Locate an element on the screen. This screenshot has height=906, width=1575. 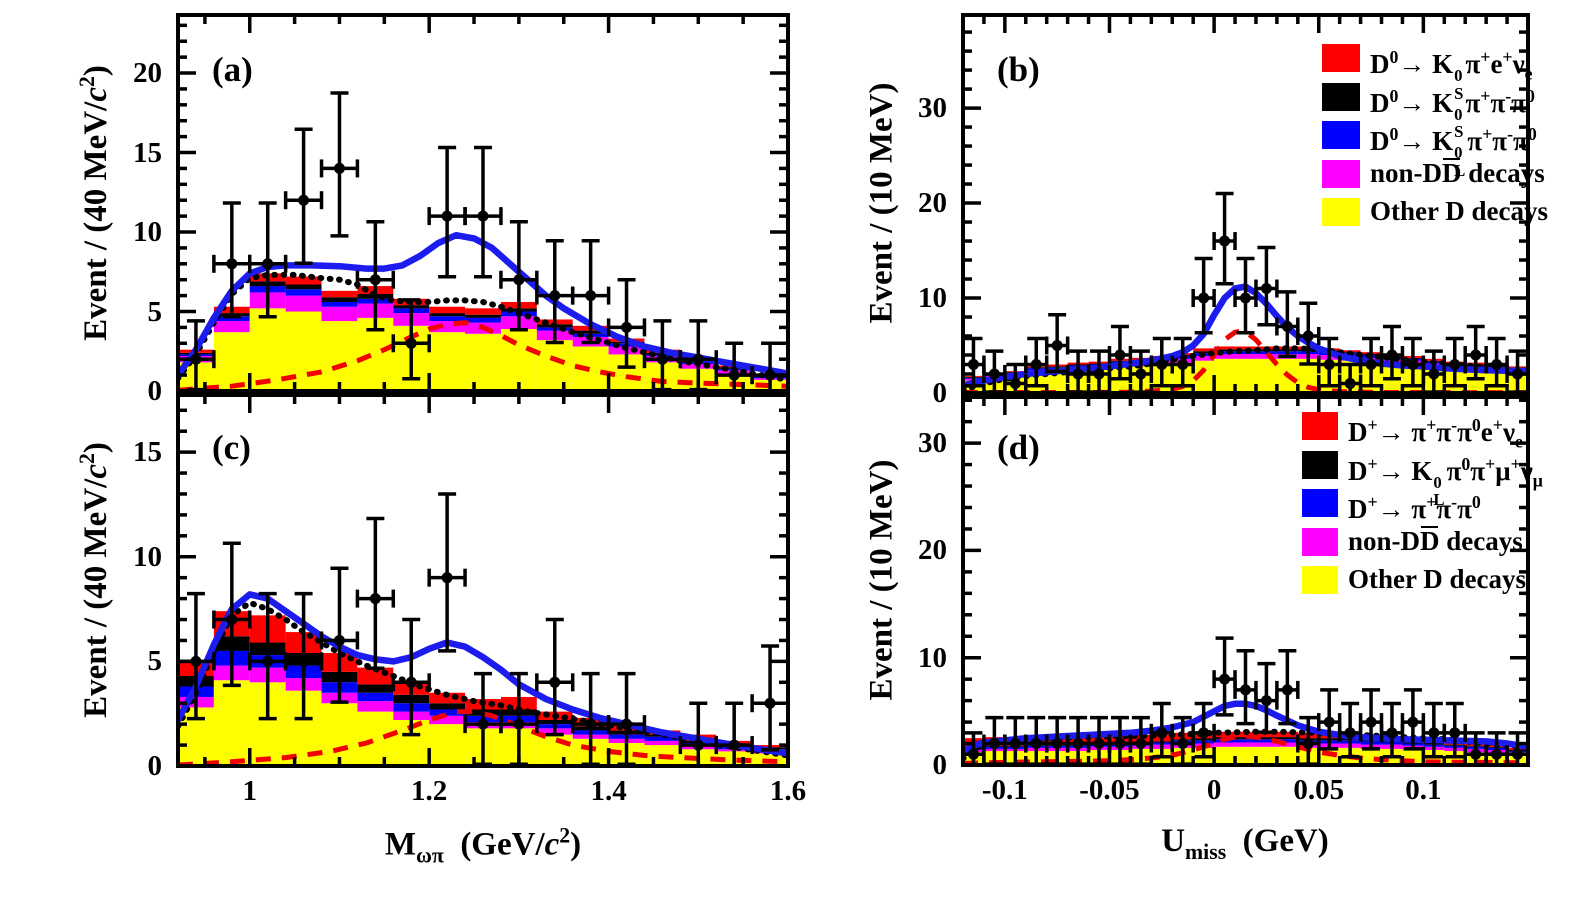
panel-c-x-tick-1.6: 1.6 is located at coordinates (788, 791).